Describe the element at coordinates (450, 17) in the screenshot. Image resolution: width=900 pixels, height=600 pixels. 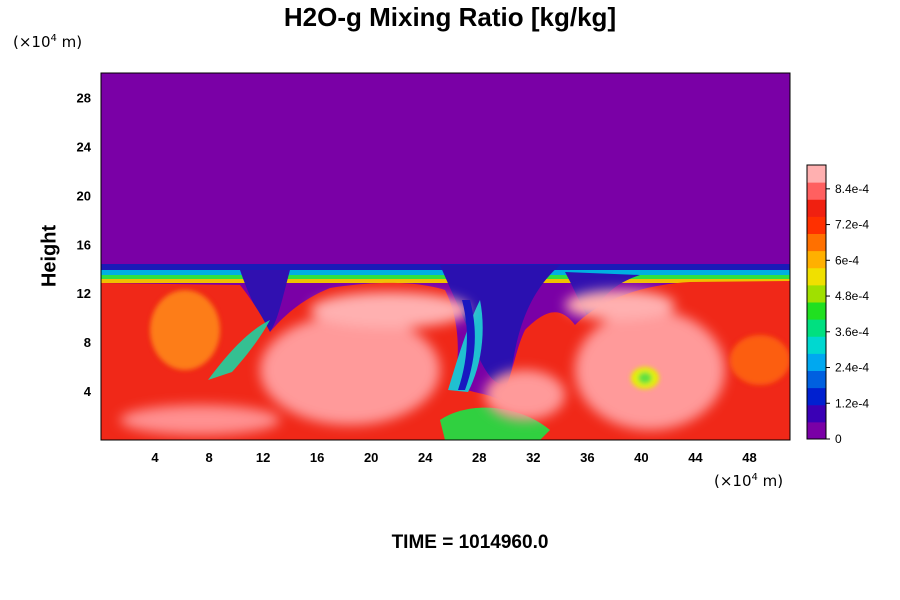
I see `chart-title: H2O-g Mixing Ratio [kg/kg]` at that location.